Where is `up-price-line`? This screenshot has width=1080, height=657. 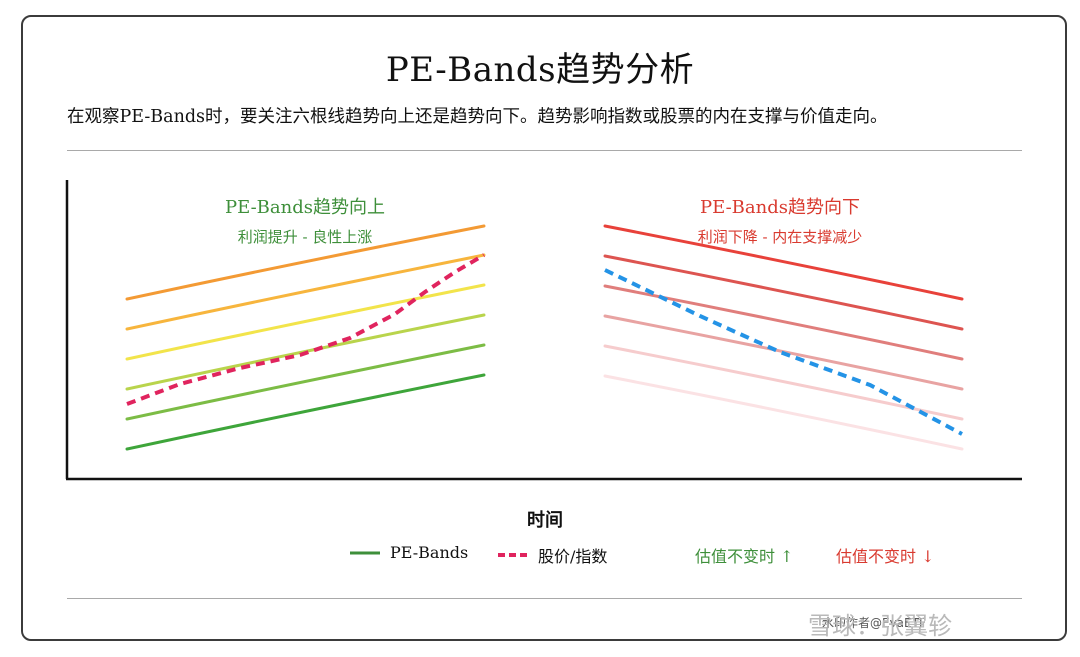
up-price-line is located at coordinates (306, 329).